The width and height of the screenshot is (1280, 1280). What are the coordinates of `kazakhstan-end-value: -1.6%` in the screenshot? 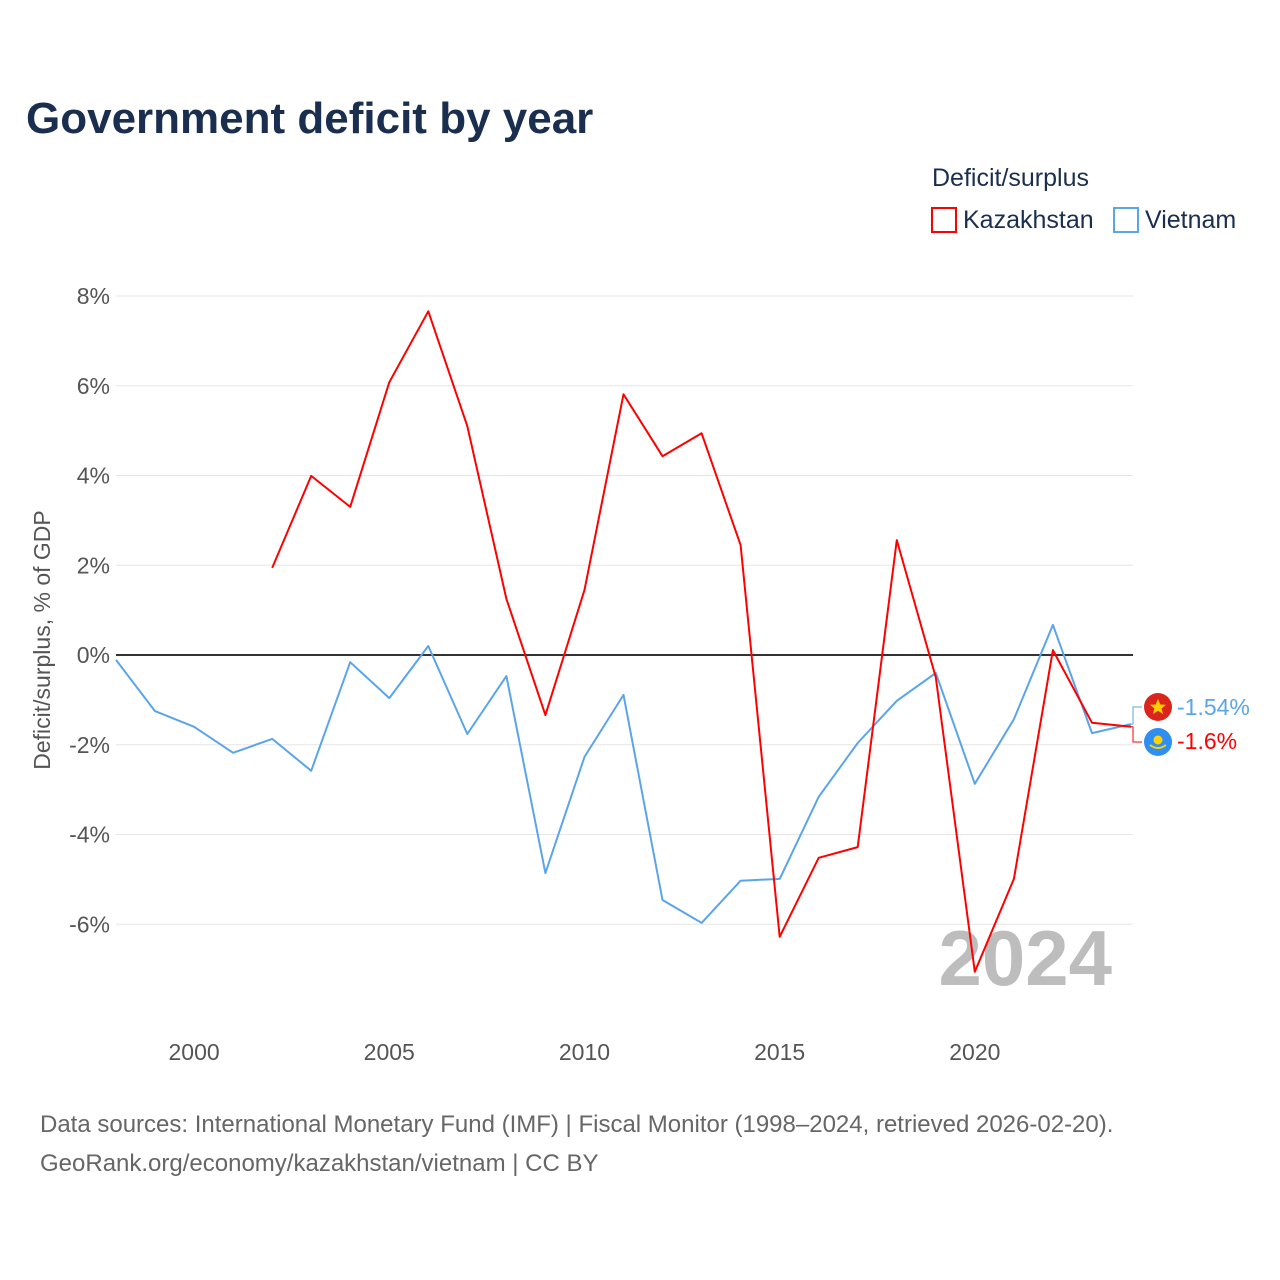 It's located at (1207, 741).